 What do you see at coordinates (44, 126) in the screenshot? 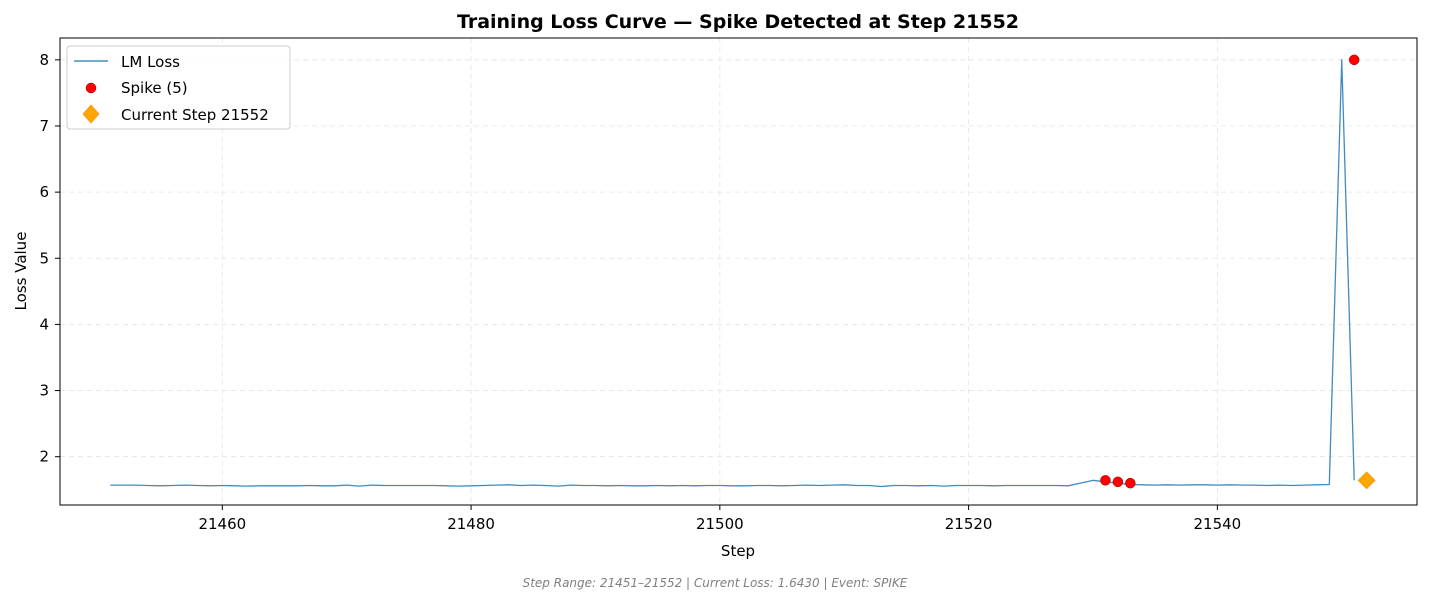
I see `y-tick-label: 7` at bounding box center [44, 126].